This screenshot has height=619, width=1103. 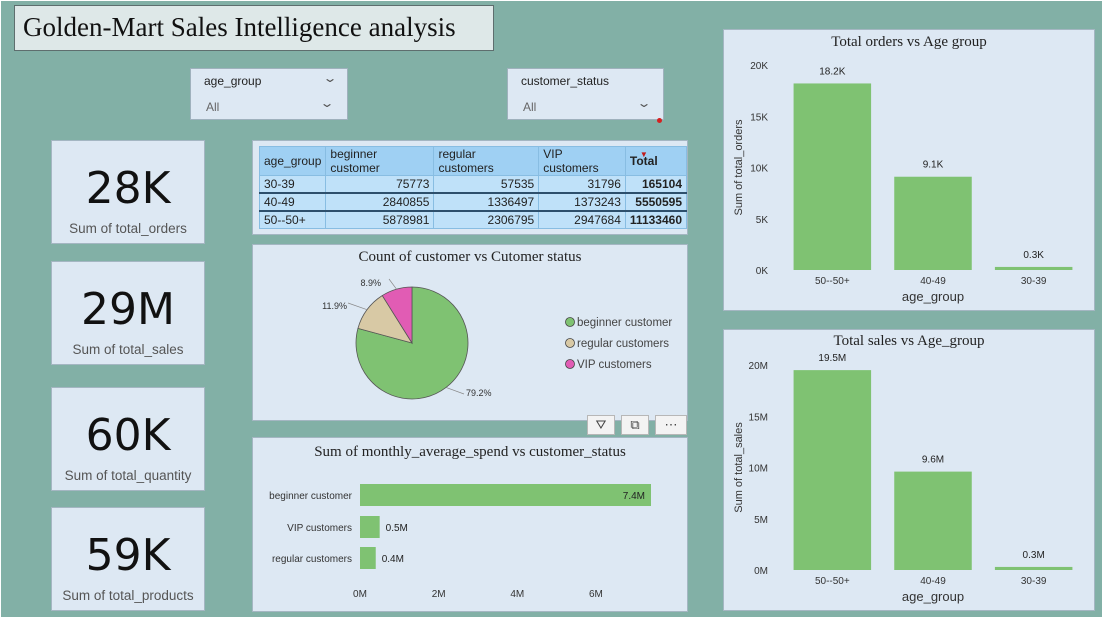 I want to click on x-tick-label: 30-39, so click(x=1034, y=281).